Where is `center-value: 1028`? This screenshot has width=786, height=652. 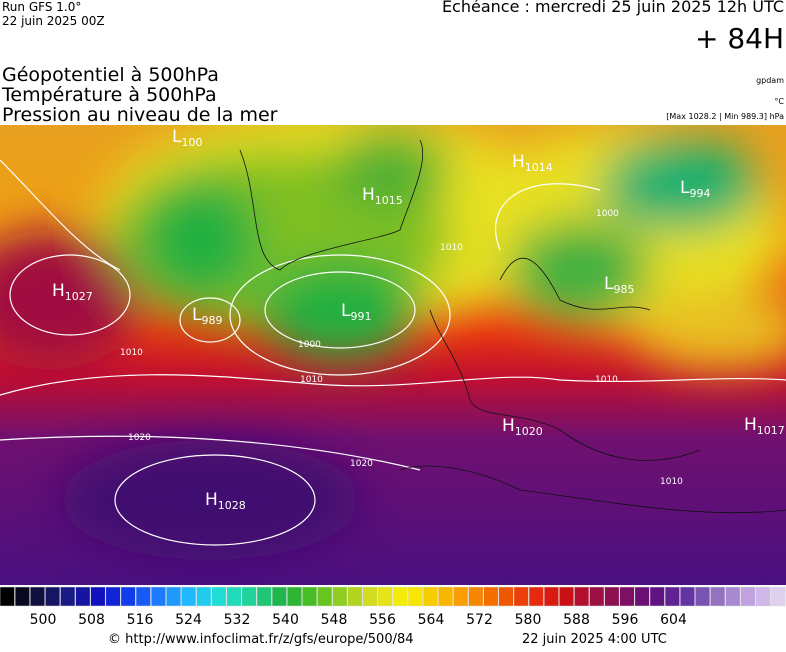 center-value: 1028 is located at coordinates (232, 505).